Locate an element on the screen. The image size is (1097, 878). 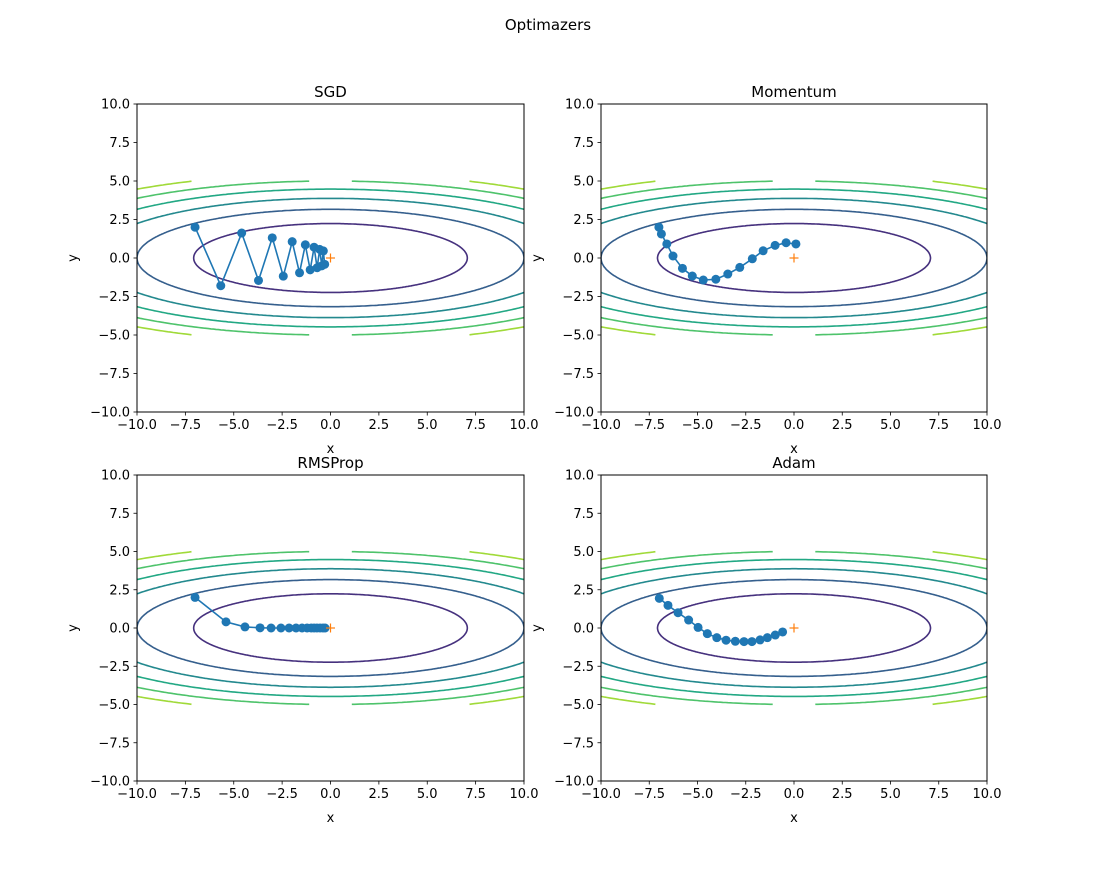
minimum-marker is located at coordinates (794, 258).